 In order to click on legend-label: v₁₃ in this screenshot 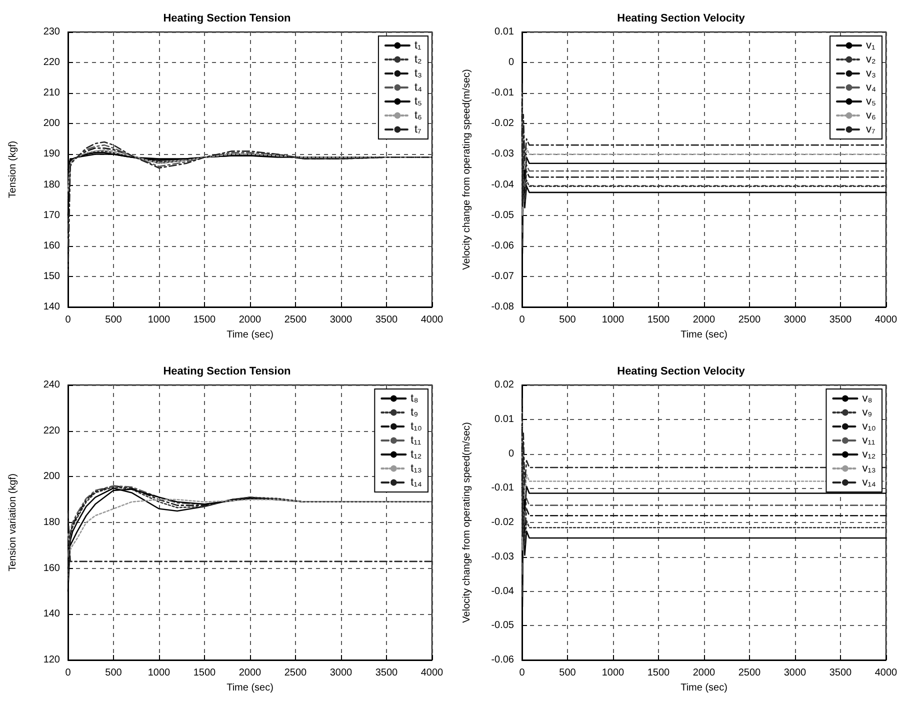, I will do `click(869, 468)`.